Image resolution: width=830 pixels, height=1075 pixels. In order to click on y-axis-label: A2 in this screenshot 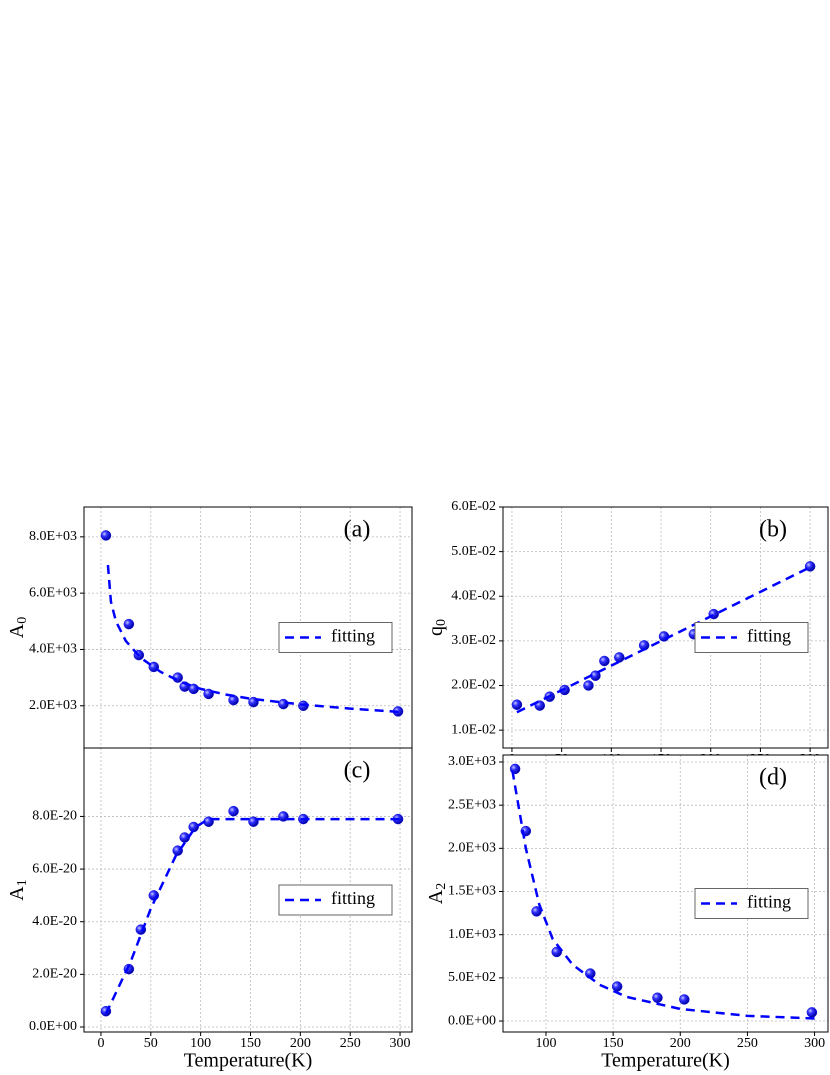, I will do `click(437, 893)`.